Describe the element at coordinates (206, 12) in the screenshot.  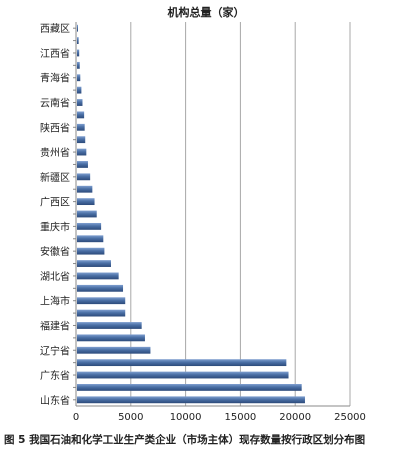
I see `chart-title: 机构总量（家）` at that location.